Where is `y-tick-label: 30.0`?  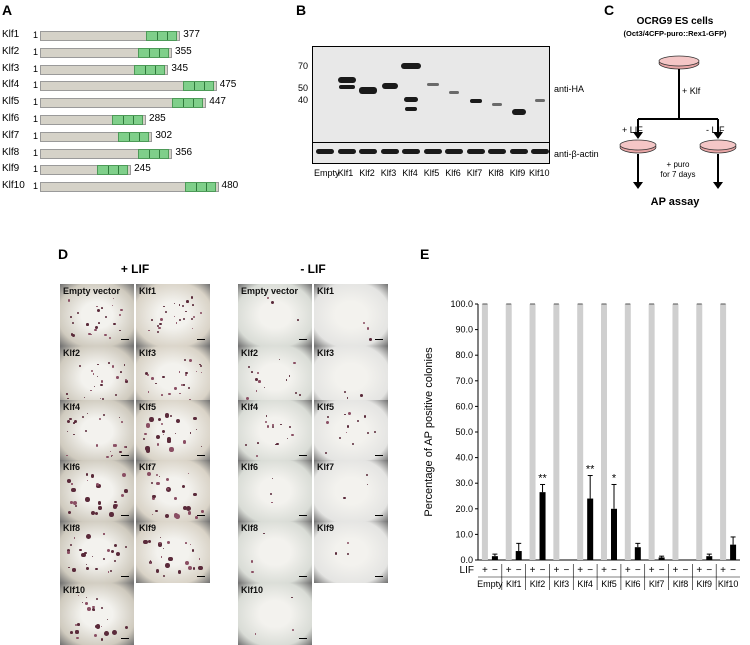
y-tick-label: 30.0 is located at coordinates (464, 483).